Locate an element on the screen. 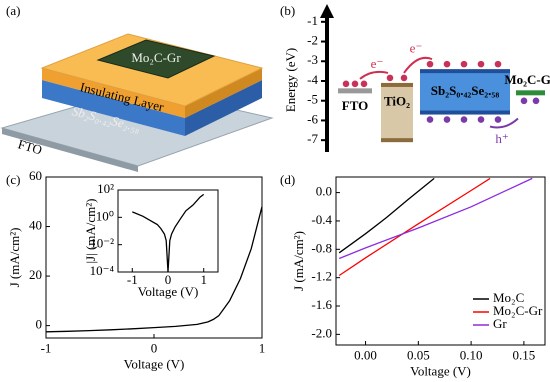 Image resolution: width=550 pixels, height=382 pixels. y-tick-label: -6 is located at coordinates (312, 118).